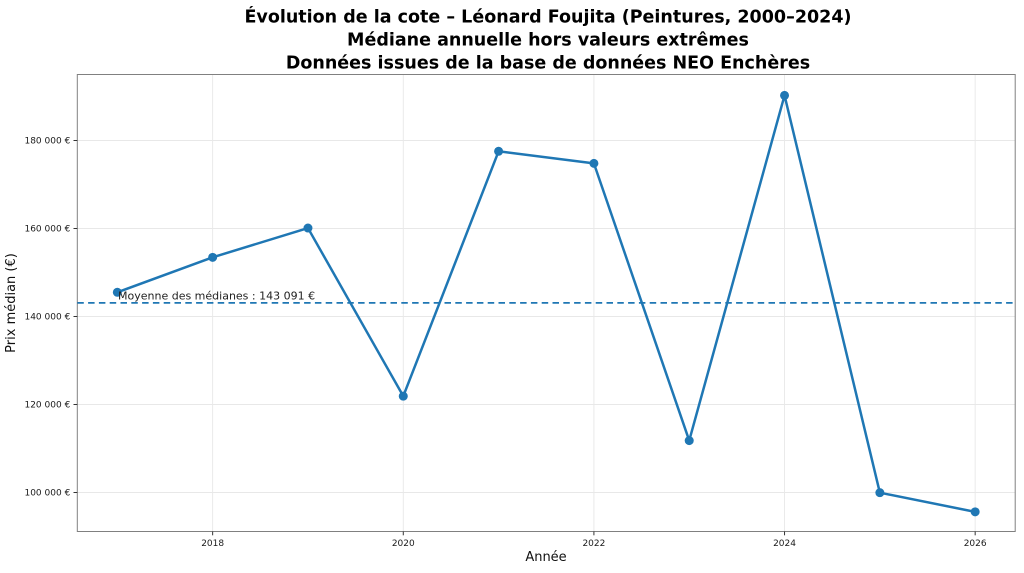  Describe the element at coordinates (47, 230) in the screenshot. I see `y-tick-label: 160 000 €` at that location.